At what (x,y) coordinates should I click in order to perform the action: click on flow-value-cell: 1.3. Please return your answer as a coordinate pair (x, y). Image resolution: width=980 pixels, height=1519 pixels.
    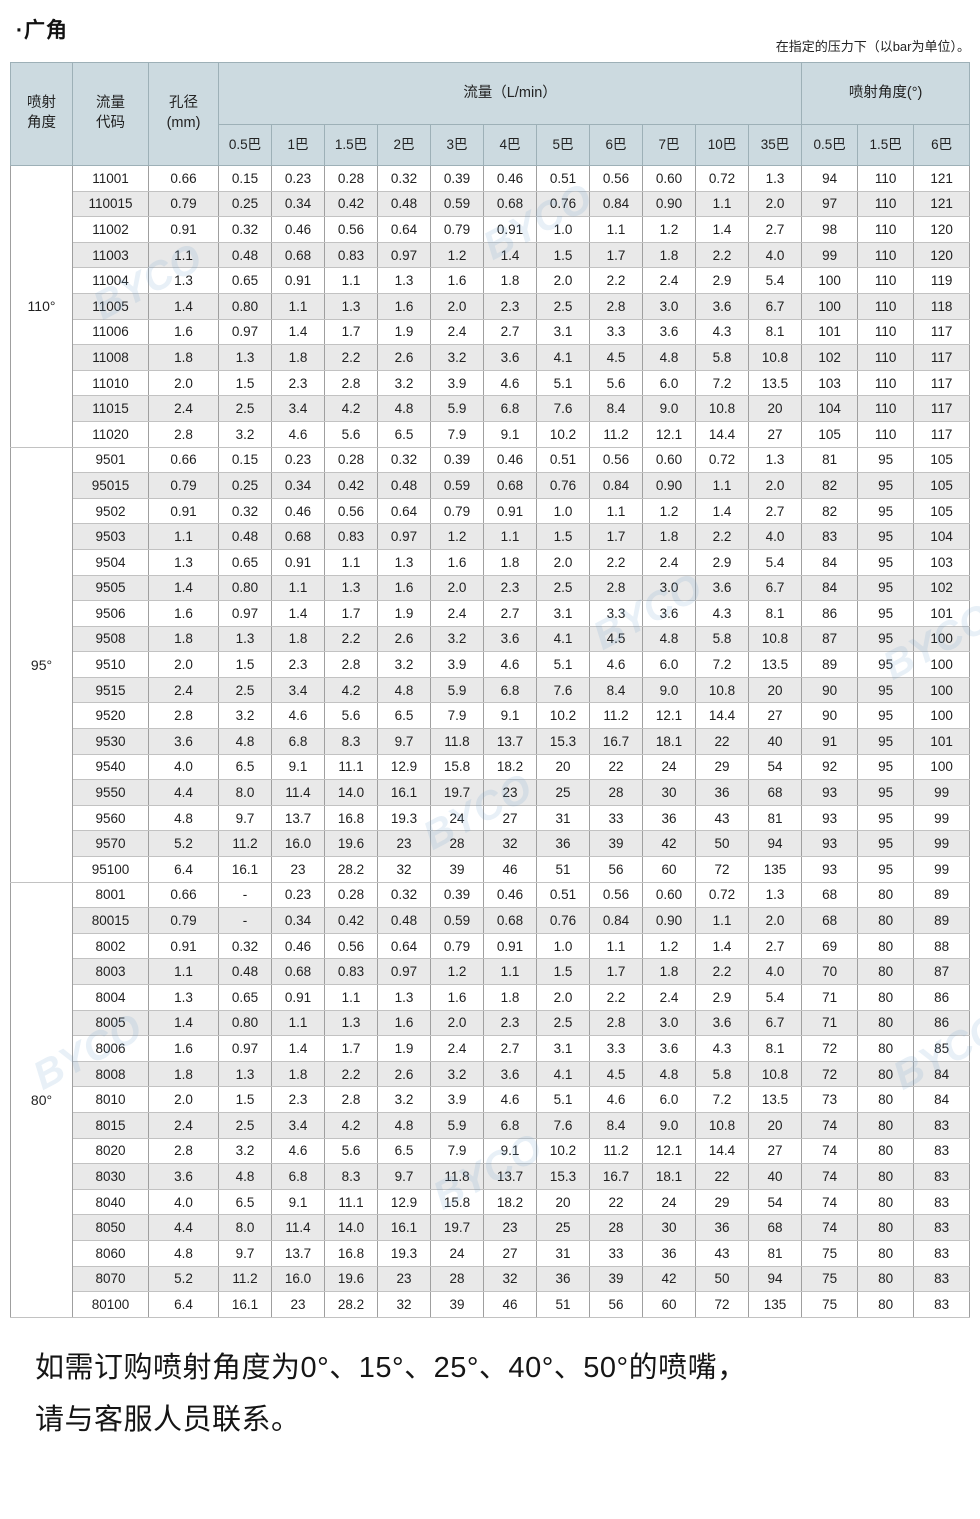
    Looking at the image, I should click on (404, 280).